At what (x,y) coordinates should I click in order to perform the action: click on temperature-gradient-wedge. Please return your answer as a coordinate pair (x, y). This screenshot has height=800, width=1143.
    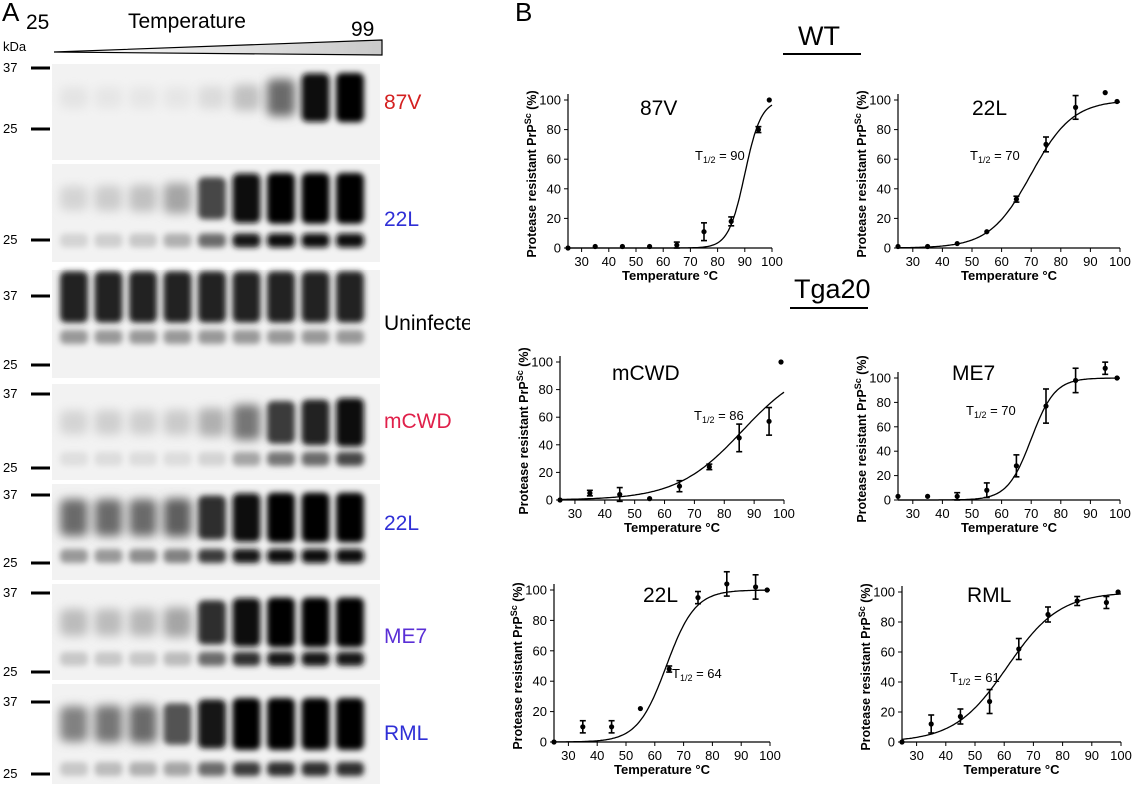
    Looking at the image, I should click on (218, 47).